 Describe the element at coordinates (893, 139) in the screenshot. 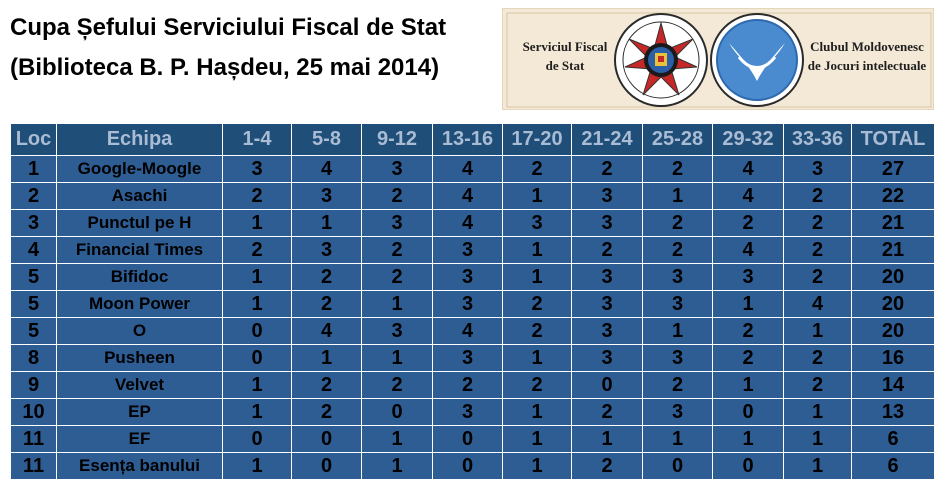

I see `column-header-total: TOTAL` at that location.